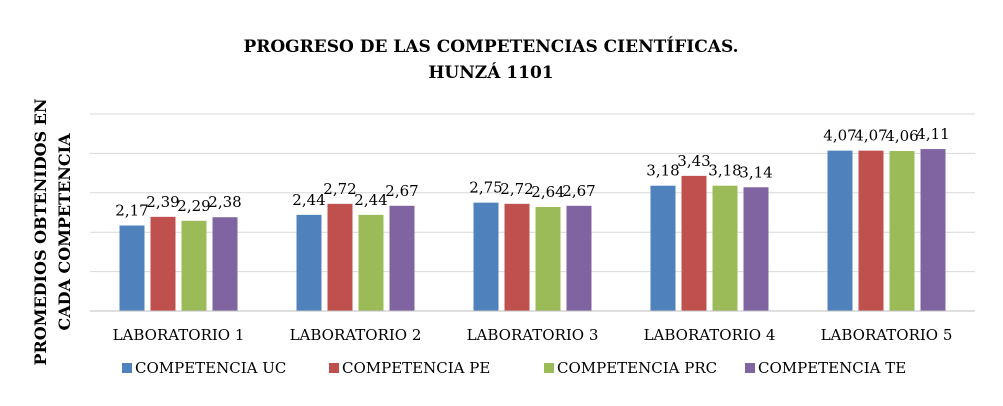  What do you see at coordinates (840, 230) in the screenshot?
I see `bar-lab5-s1` at bounding box center [840, 230].